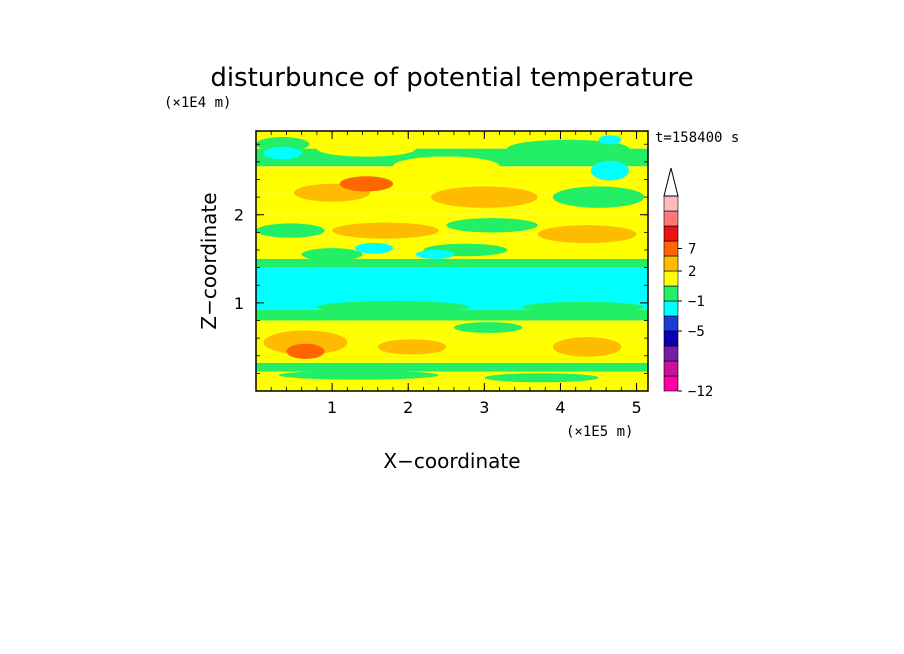 The width and height of the screenshot is (904, 654). What do you see at coordinates (239, 215) in the screenshot?
I see `y-tick-label: 2` at bounding box center [239, 215].